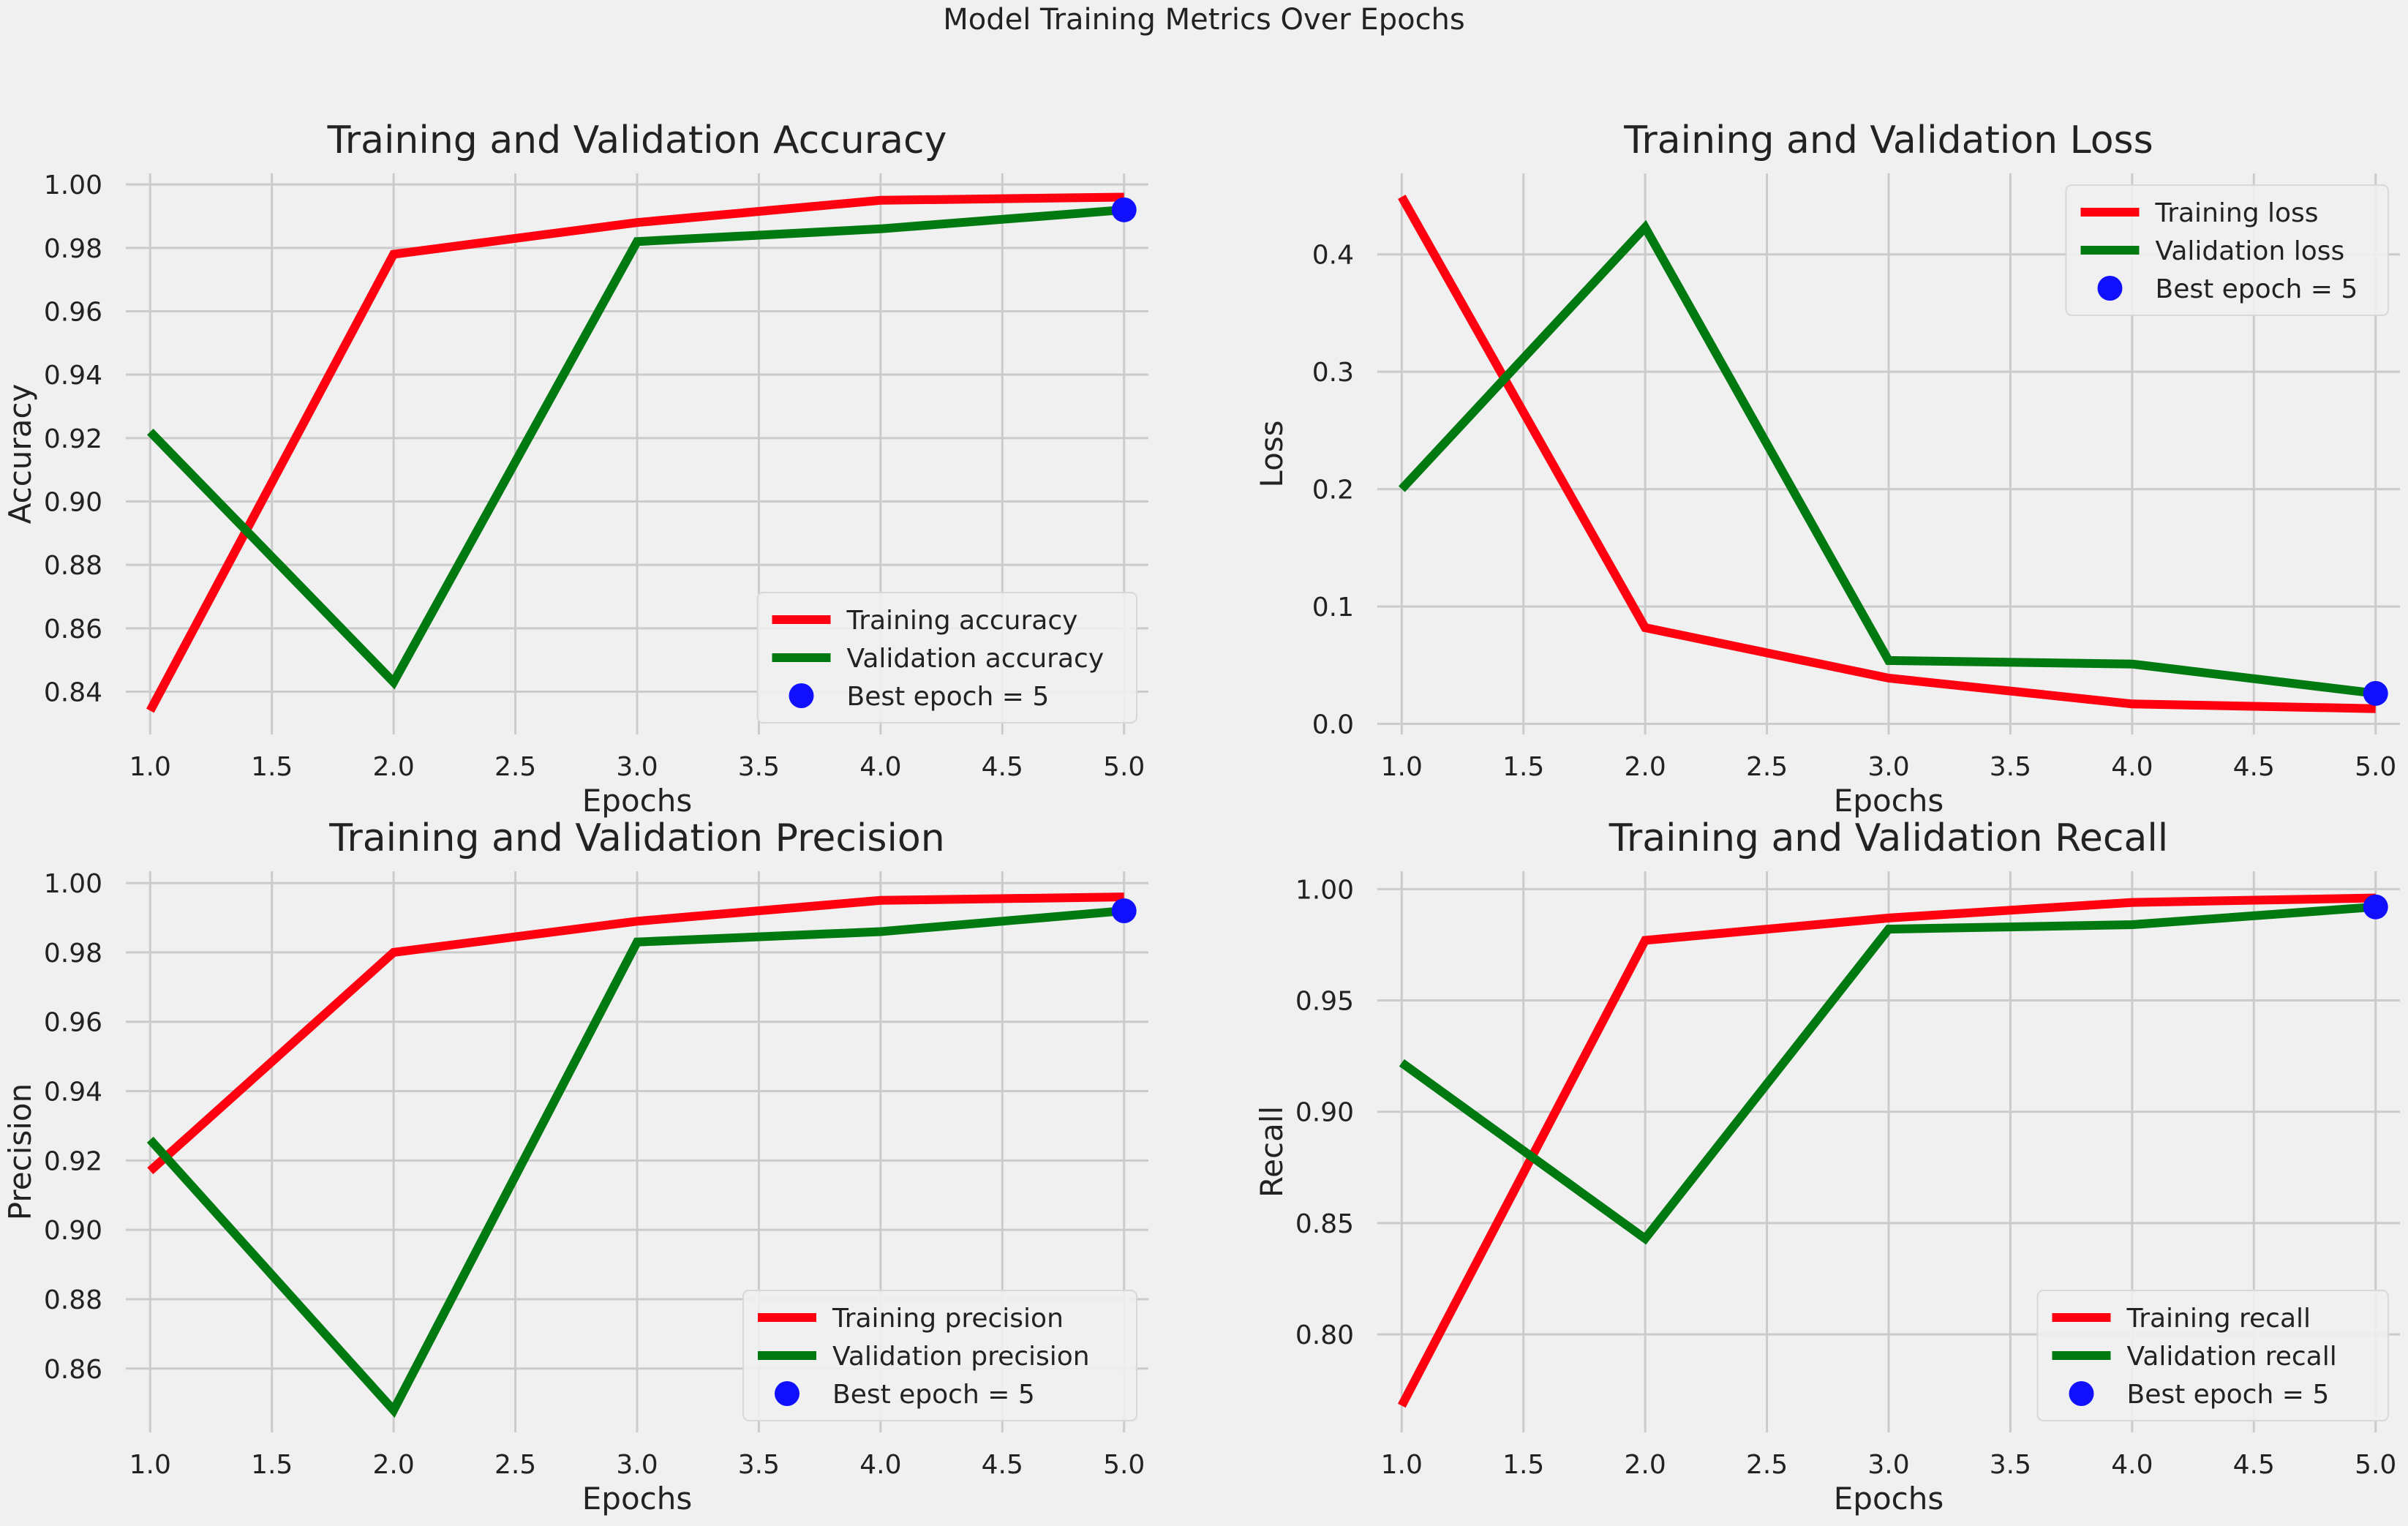 The width and height of the screenshot is (2408, 1526). I want to click on y-tick-label: 0.1, so click(1333, 608).